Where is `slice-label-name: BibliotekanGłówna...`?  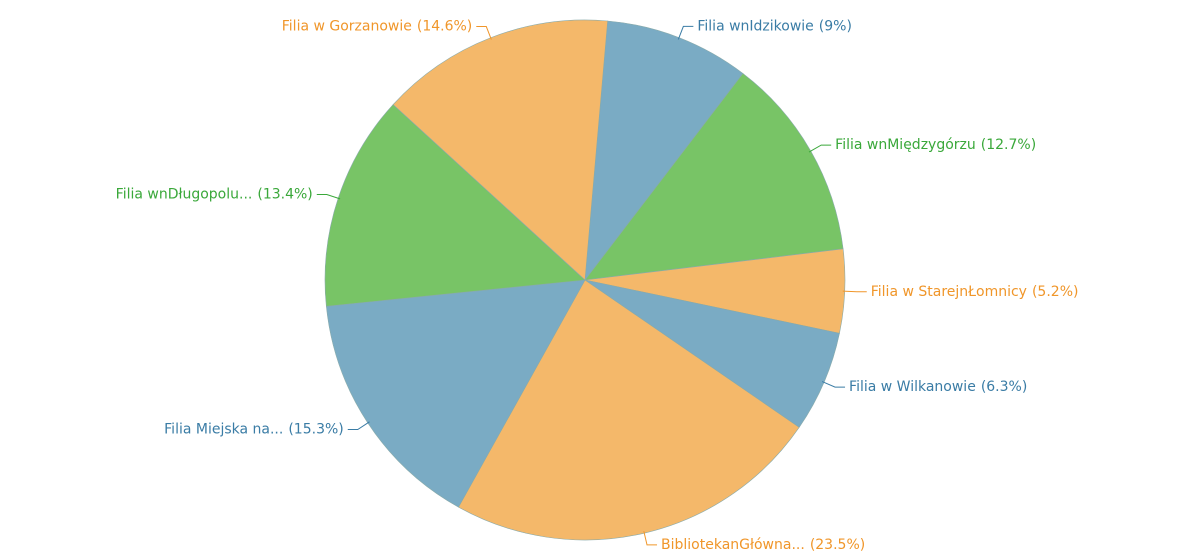 slice-label-name: BibliotekanGłówna... is located at coordinates (733, 545).